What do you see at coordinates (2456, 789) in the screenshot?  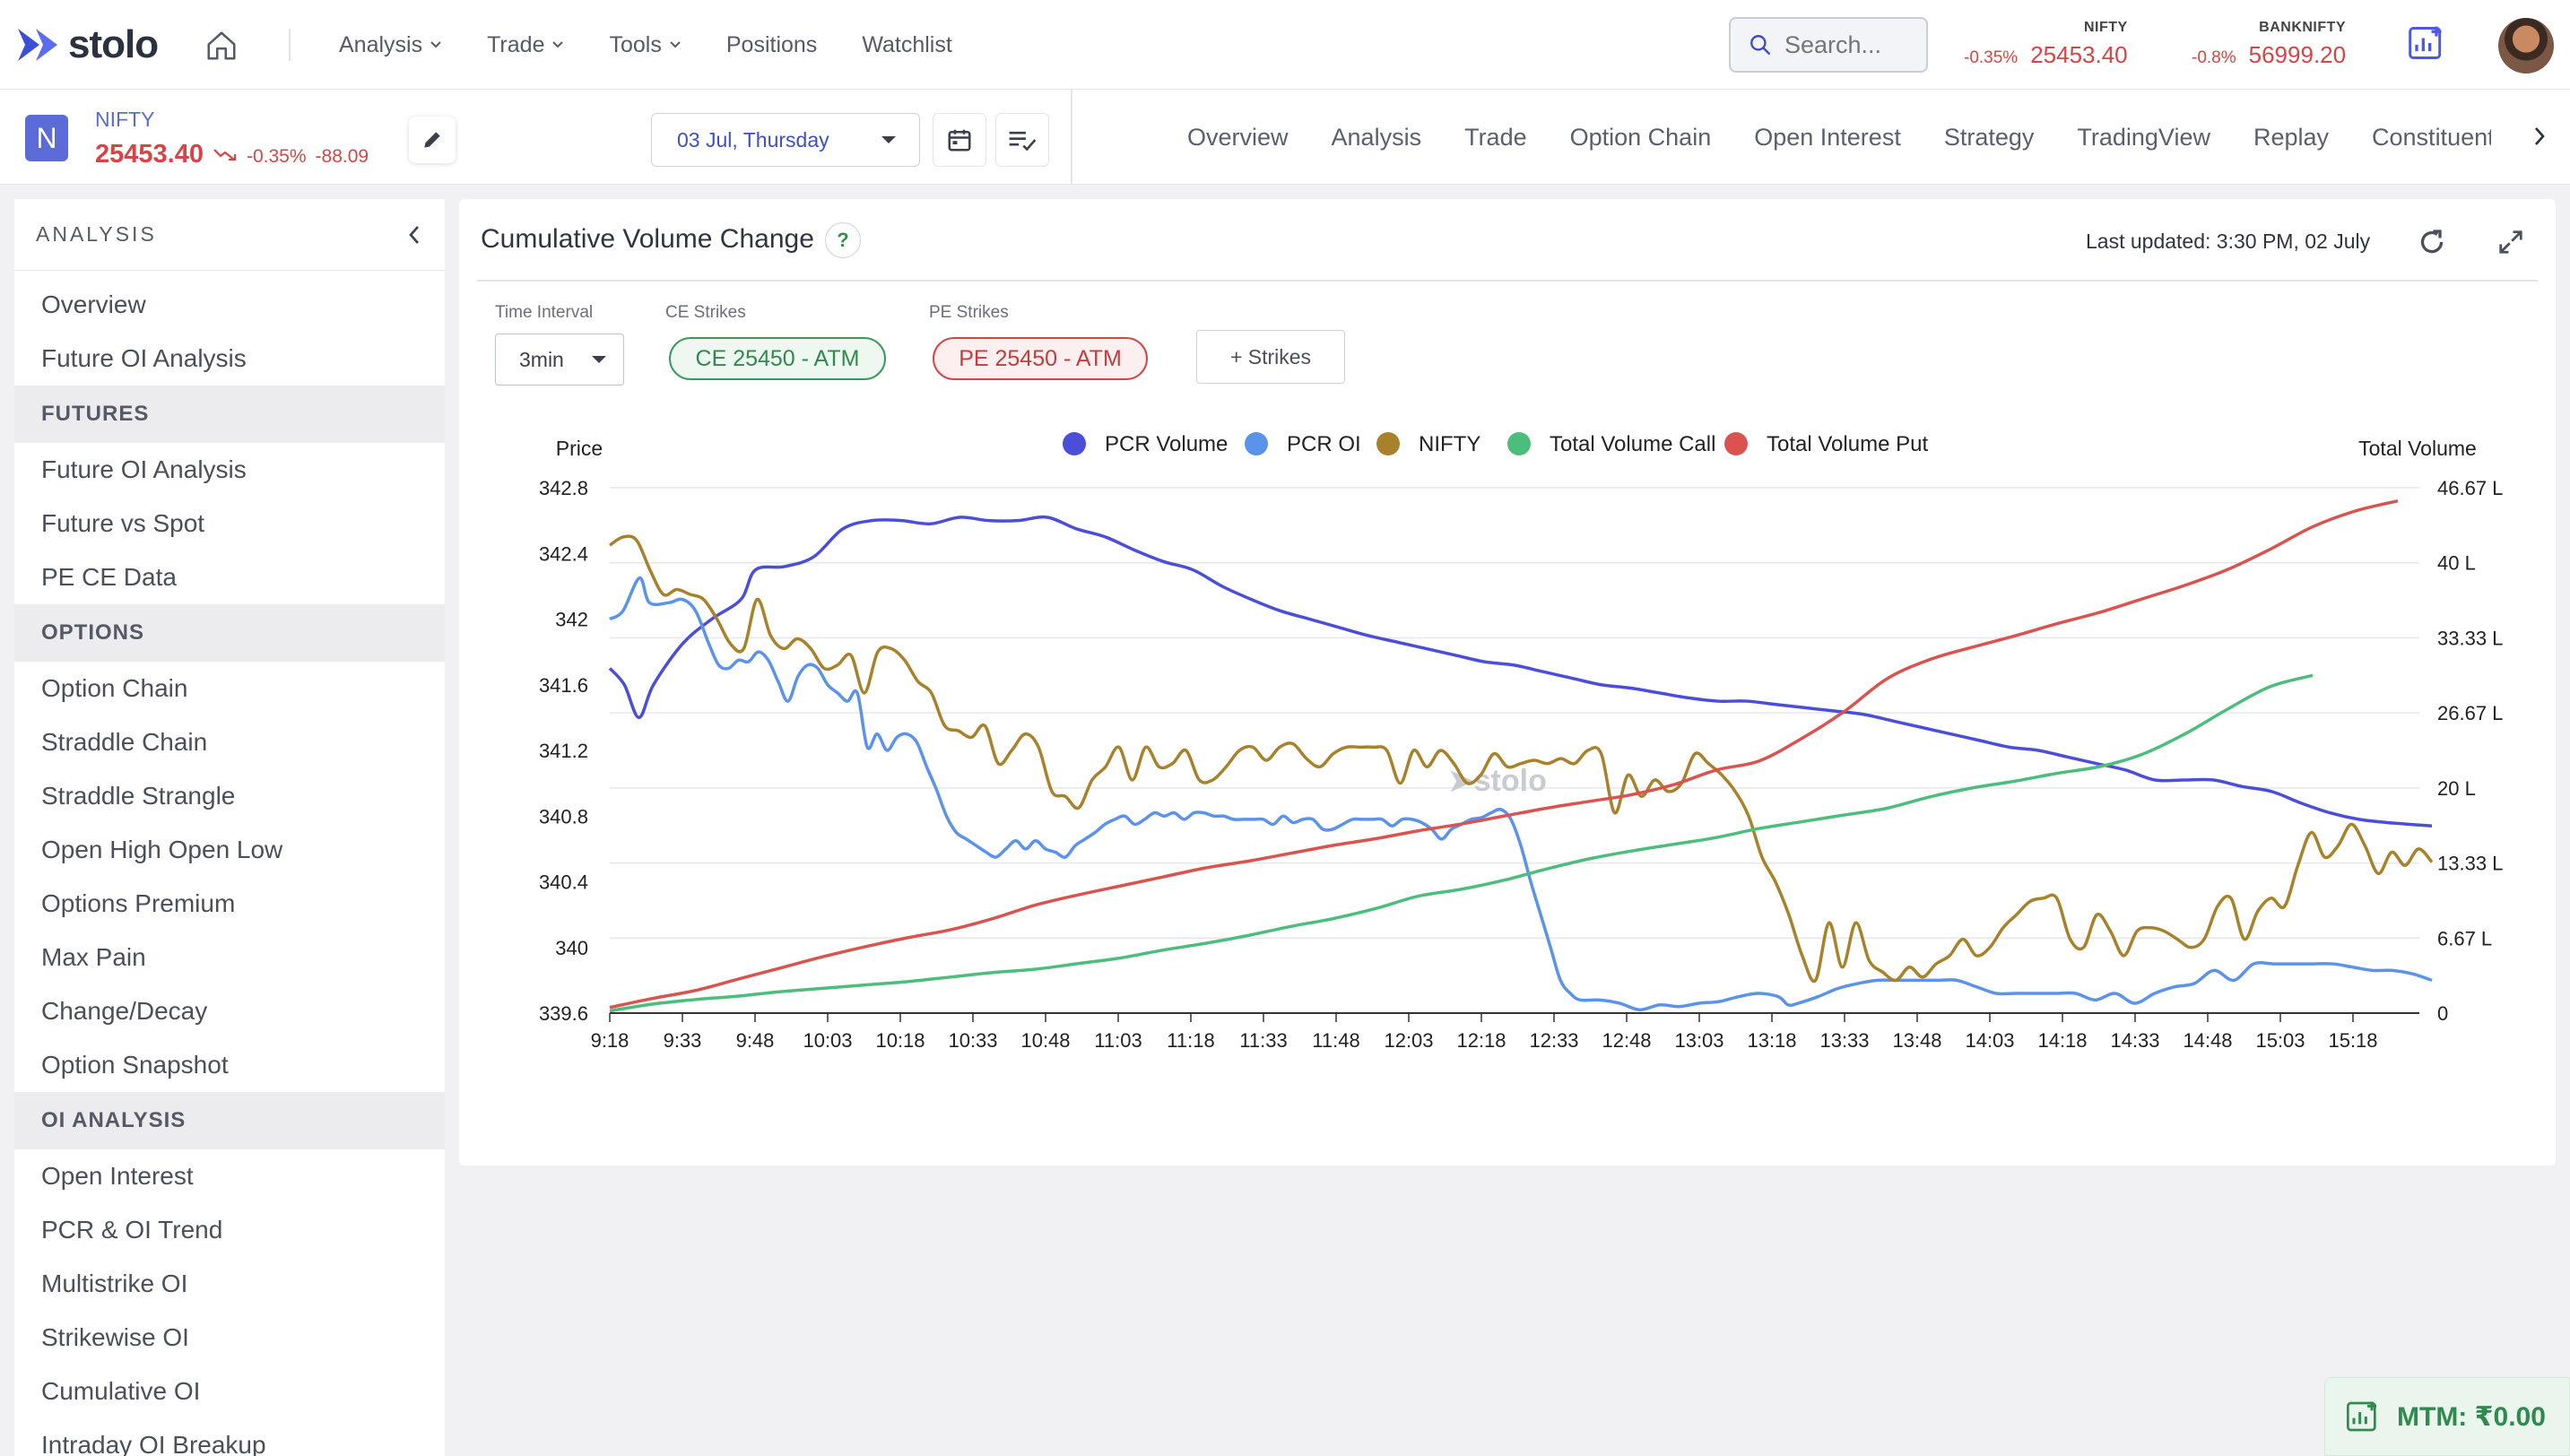 I see `right-axis-tick: 20 L` at bounding box center [2456, 789].